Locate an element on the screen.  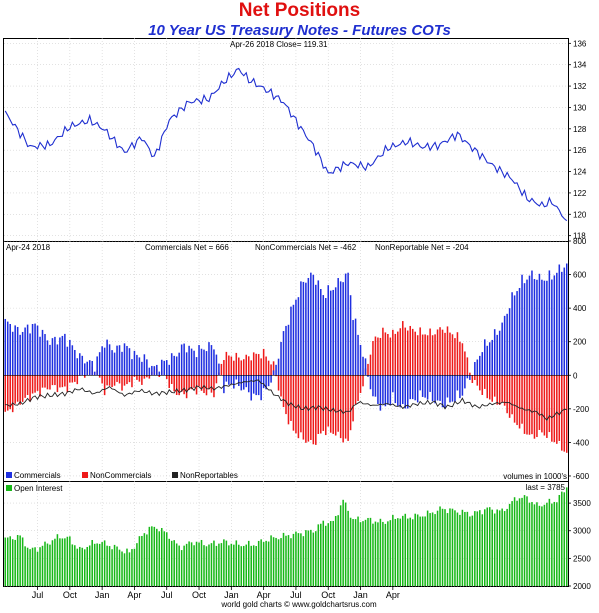
legend-swatch-open-interest is located at coordinates (9, 488).